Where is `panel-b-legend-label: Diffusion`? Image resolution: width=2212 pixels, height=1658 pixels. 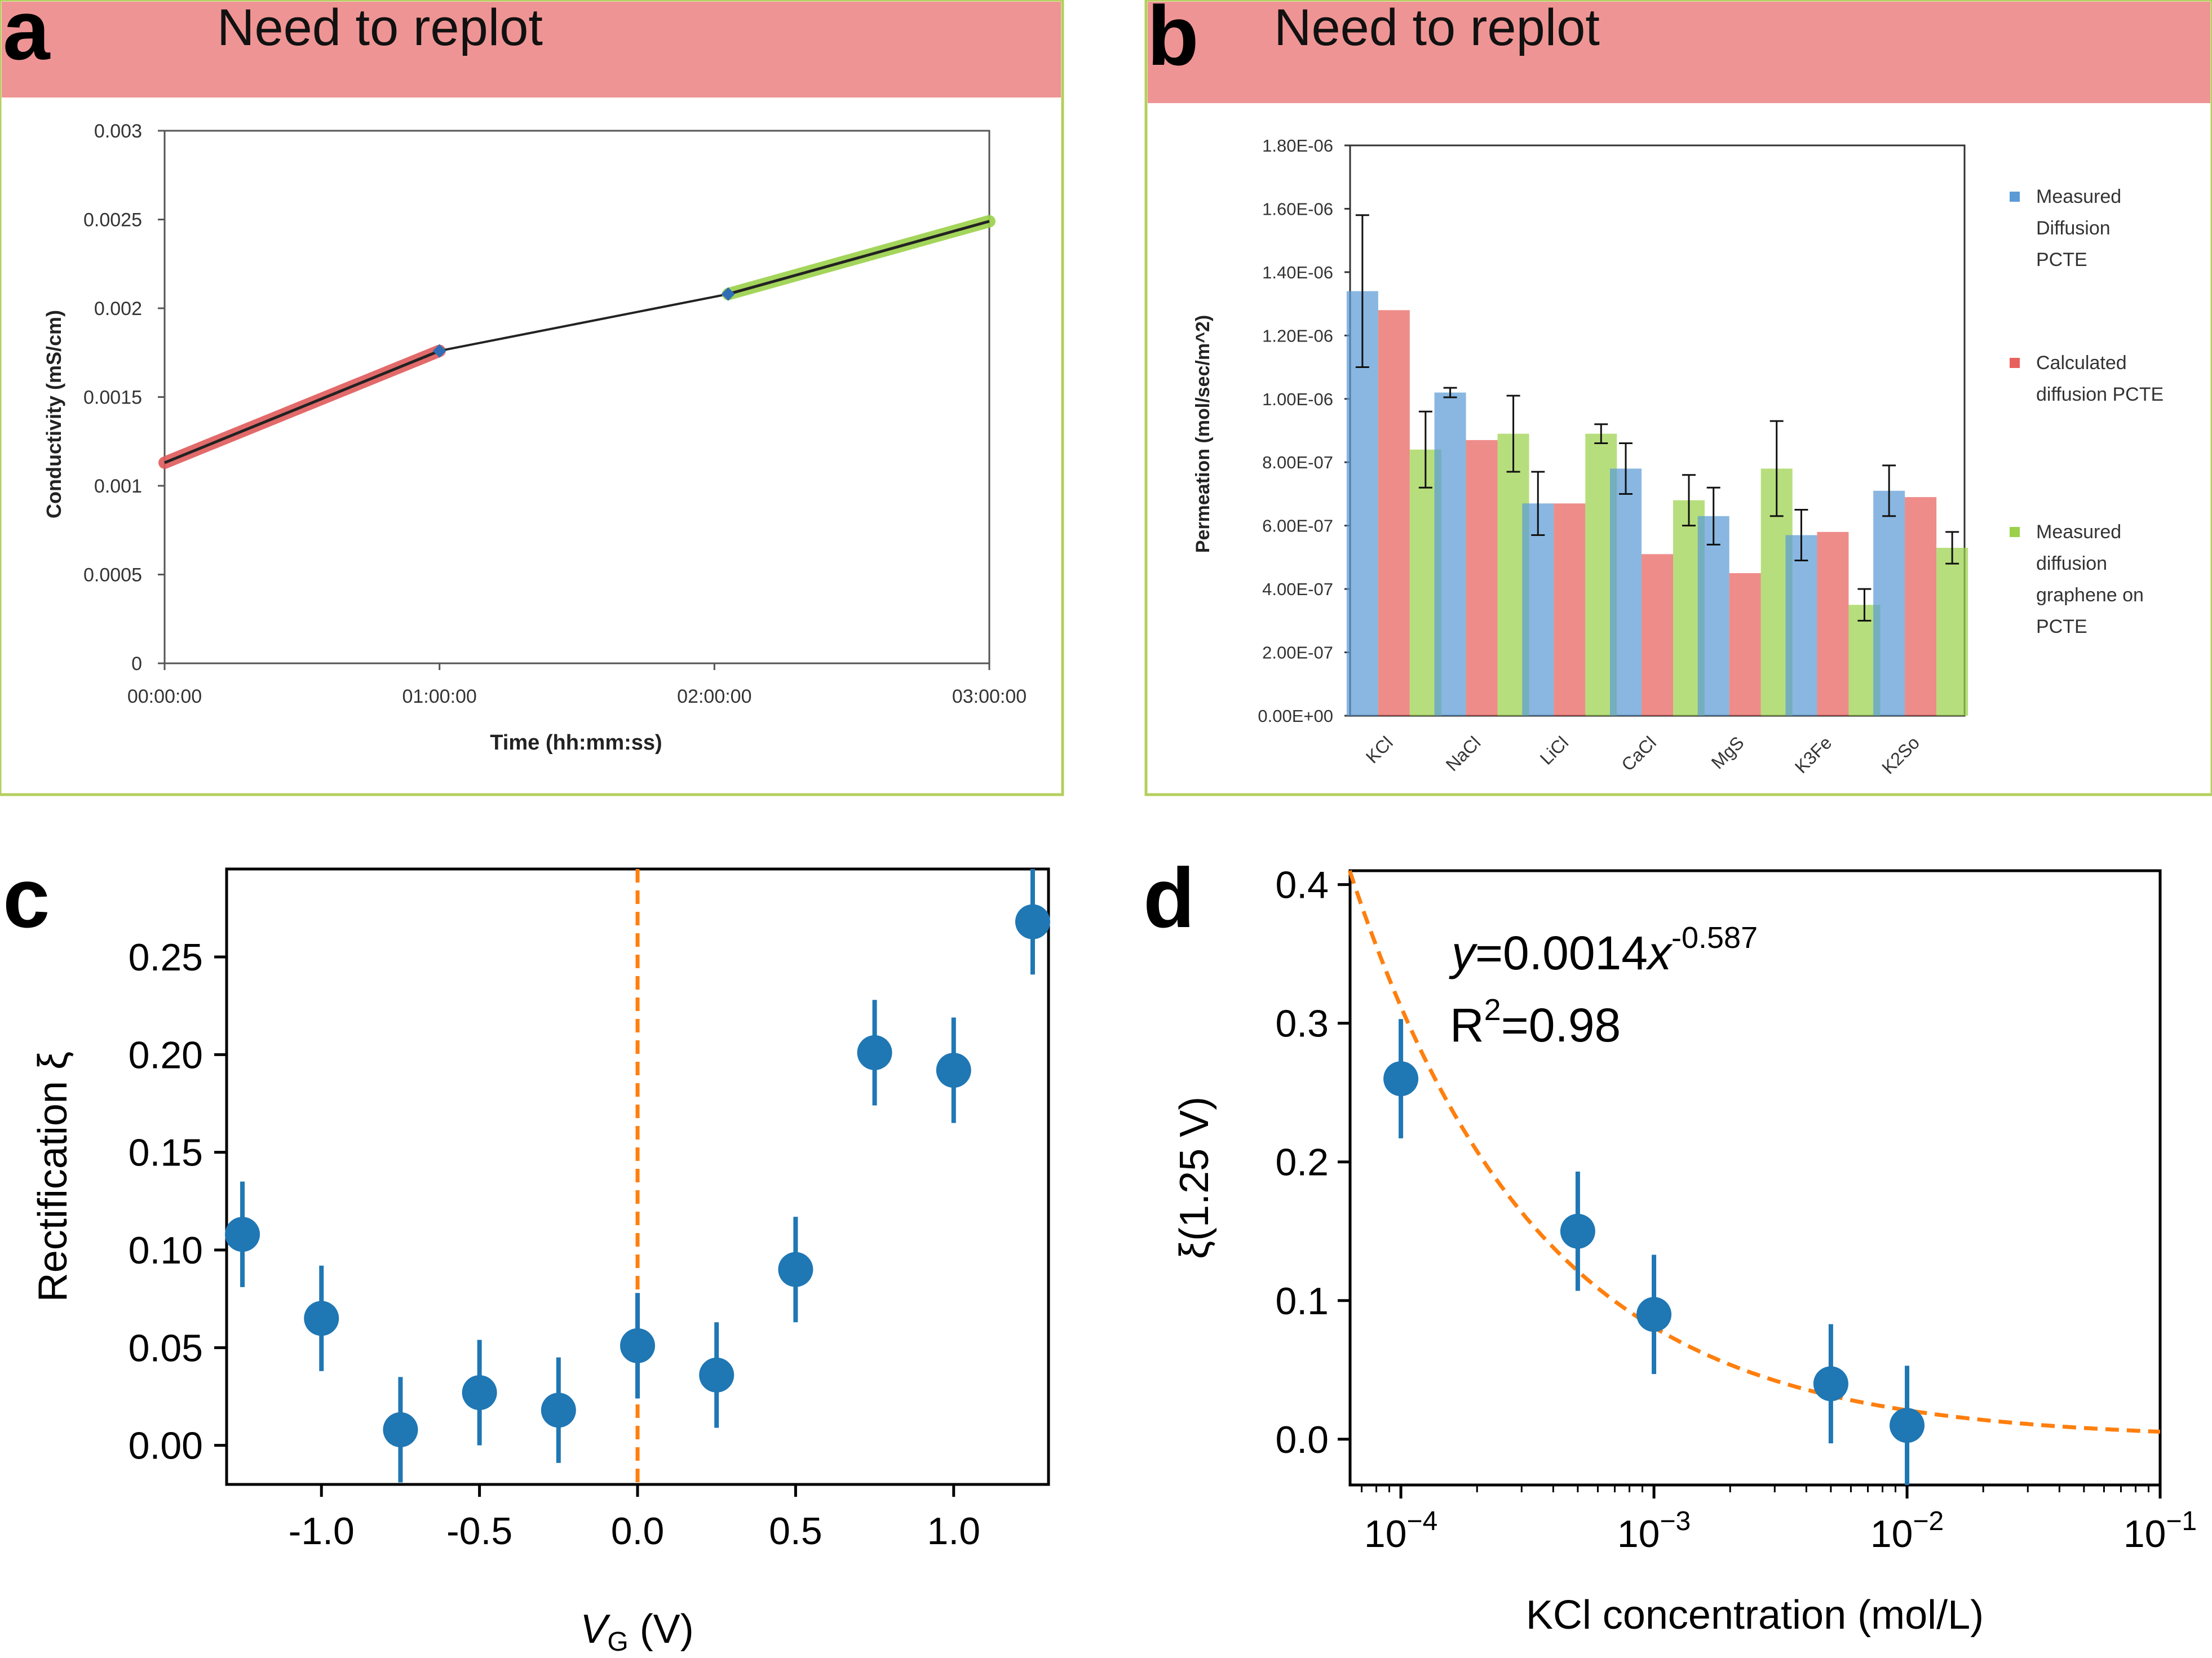
panel-b-legend-label: Diffusion is located at coordinates (2073, 229).